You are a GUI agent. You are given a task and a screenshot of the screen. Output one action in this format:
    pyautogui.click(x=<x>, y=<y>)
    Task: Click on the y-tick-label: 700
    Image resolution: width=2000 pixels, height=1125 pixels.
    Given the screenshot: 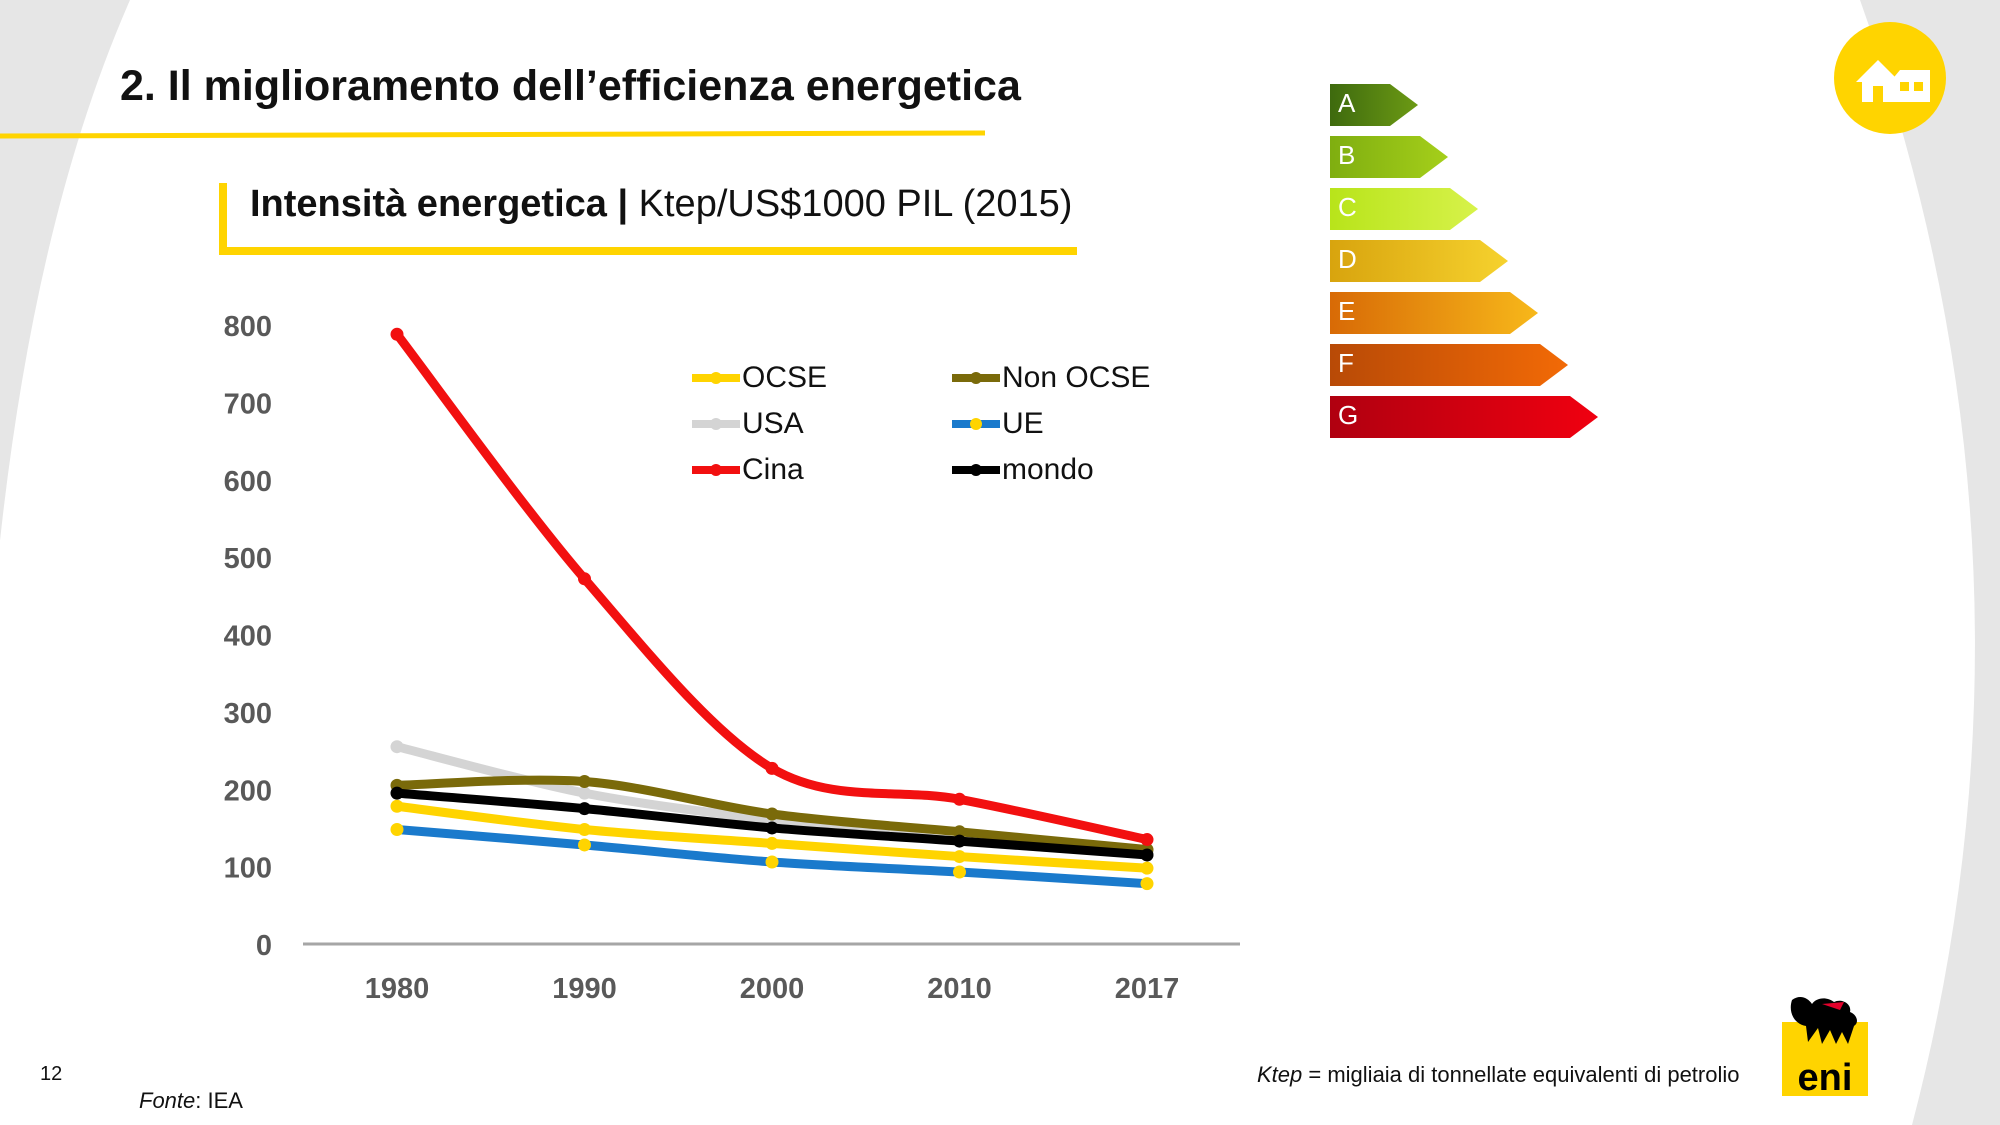 What is the action you would take?
    pyautogui.click(x=248, y=404)
    